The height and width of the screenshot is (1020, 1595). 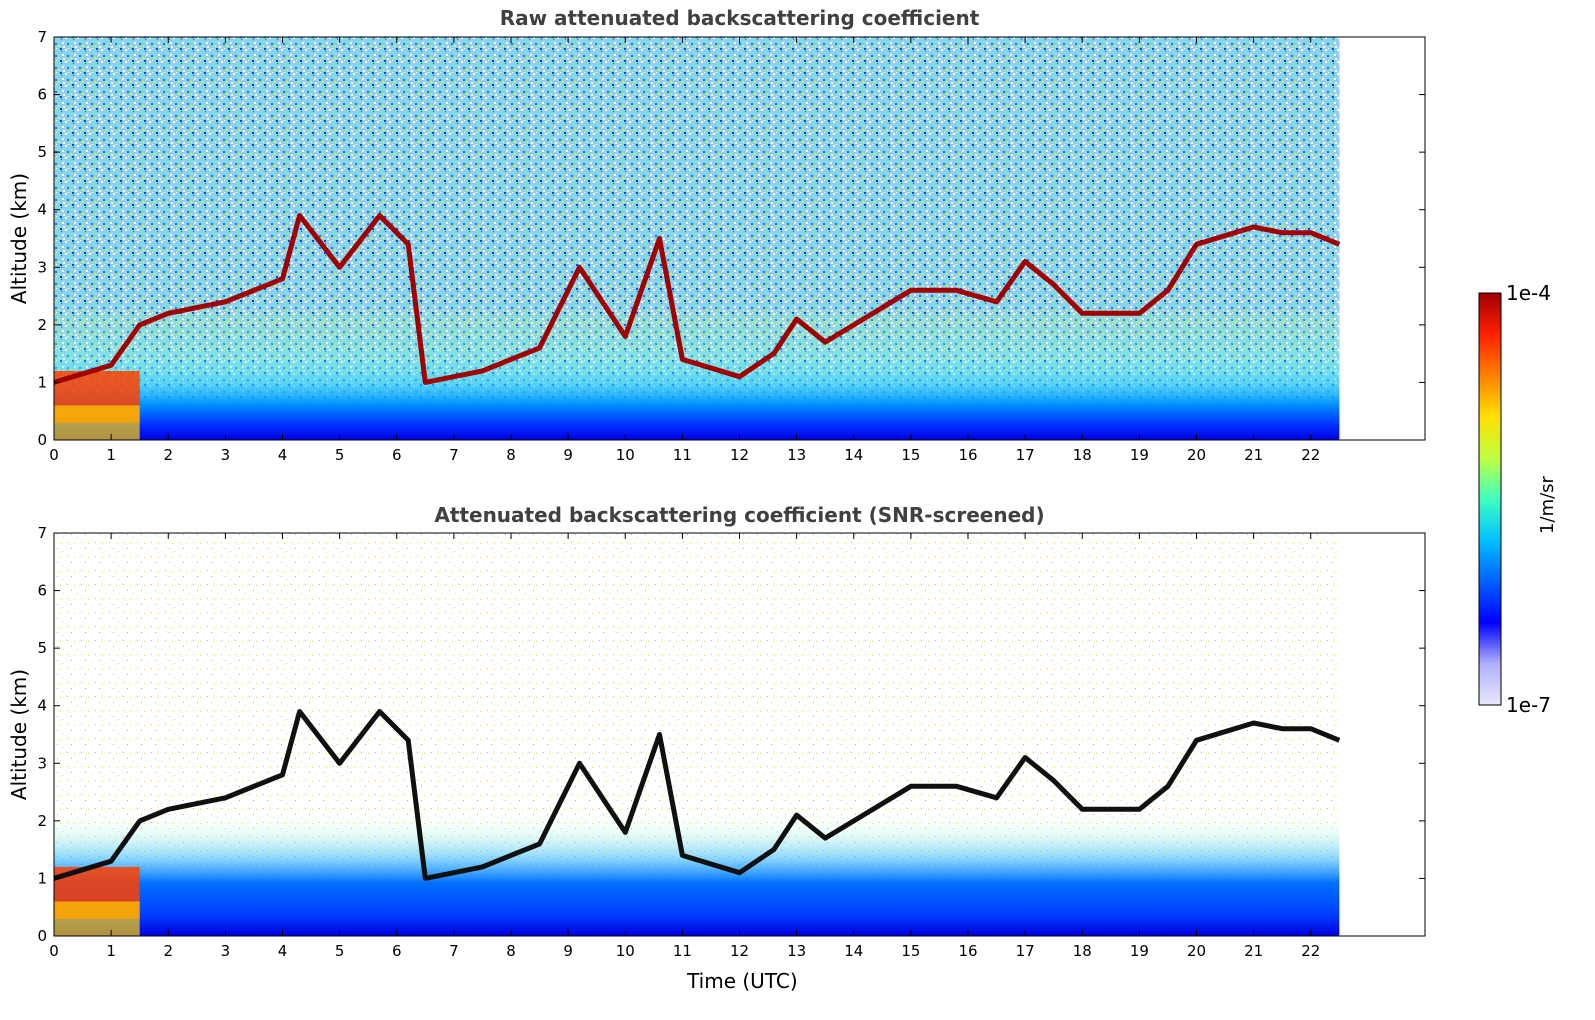 What do you see at coordinates (1518, 499) in the screenshot?
I see `colorbar: 1e-4 1e-7 1/m/sr` at bounding box center [1518, 499].